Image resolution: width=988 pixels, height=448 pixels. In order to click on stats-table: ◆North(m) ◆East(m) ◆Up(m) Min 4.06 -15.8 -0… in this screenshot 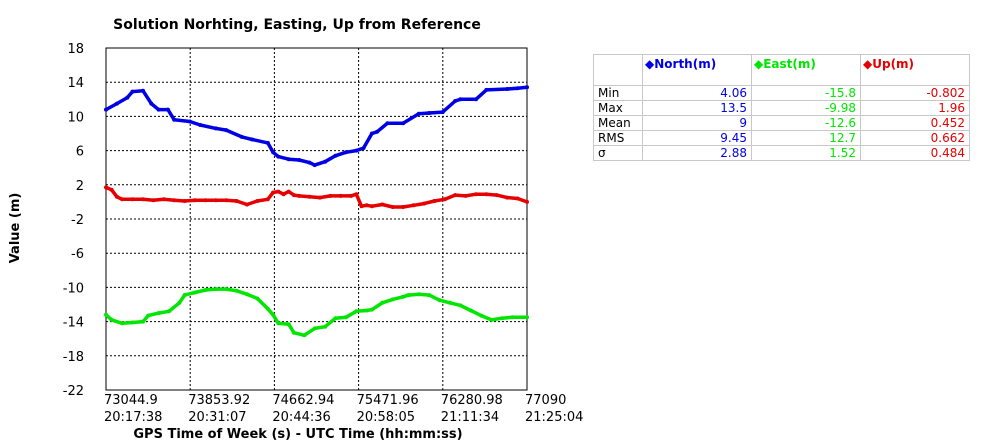, I will do `click(781, 107)`.